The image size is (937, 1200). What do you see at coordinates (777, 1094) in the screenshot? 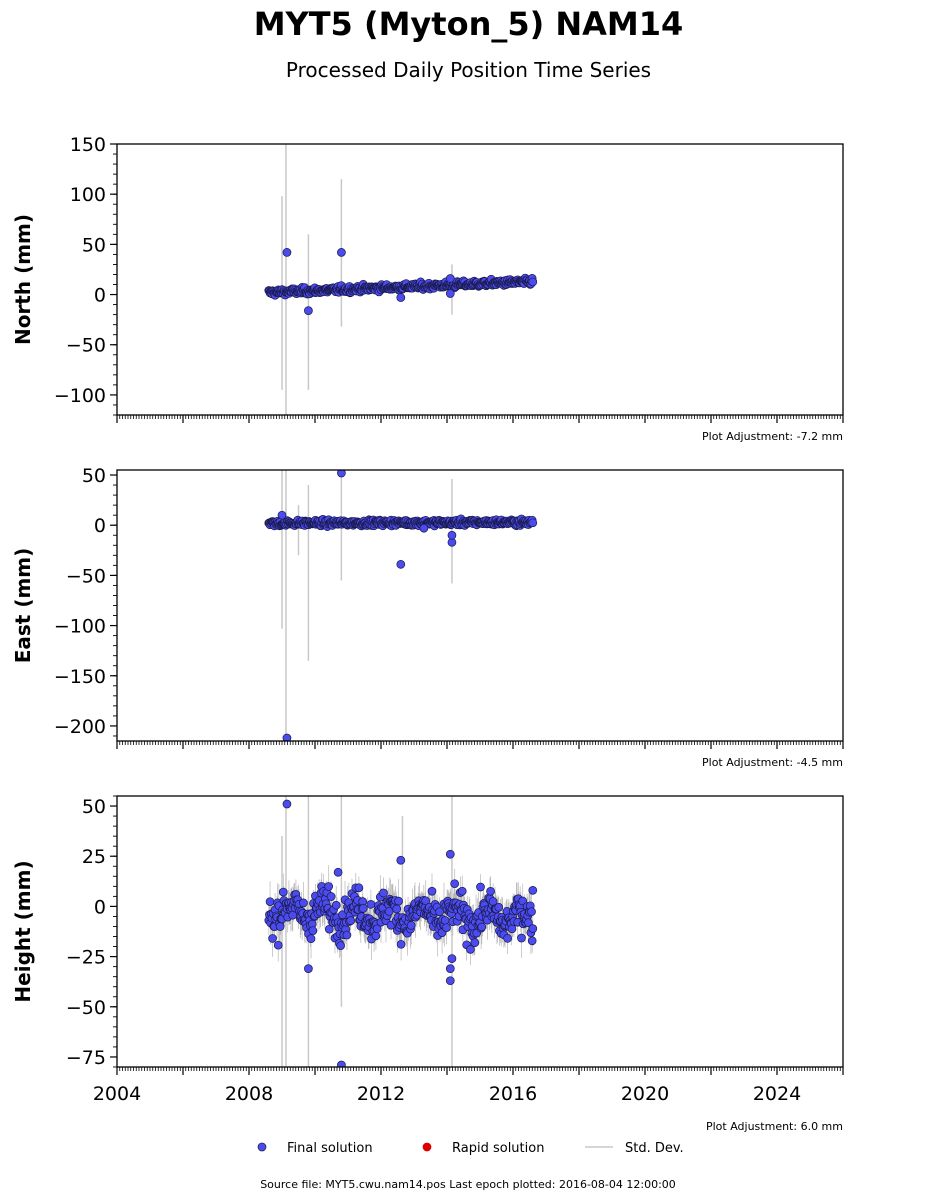
I see `x-tick-label: 2024` at bounding box center [777, 1094].